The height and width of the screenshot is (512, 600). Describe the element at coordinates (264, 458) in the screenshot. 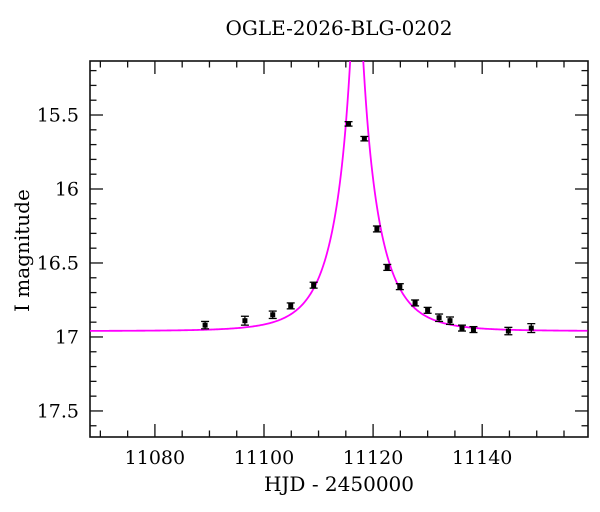

I see `x-tick-label: 11100` at that location.